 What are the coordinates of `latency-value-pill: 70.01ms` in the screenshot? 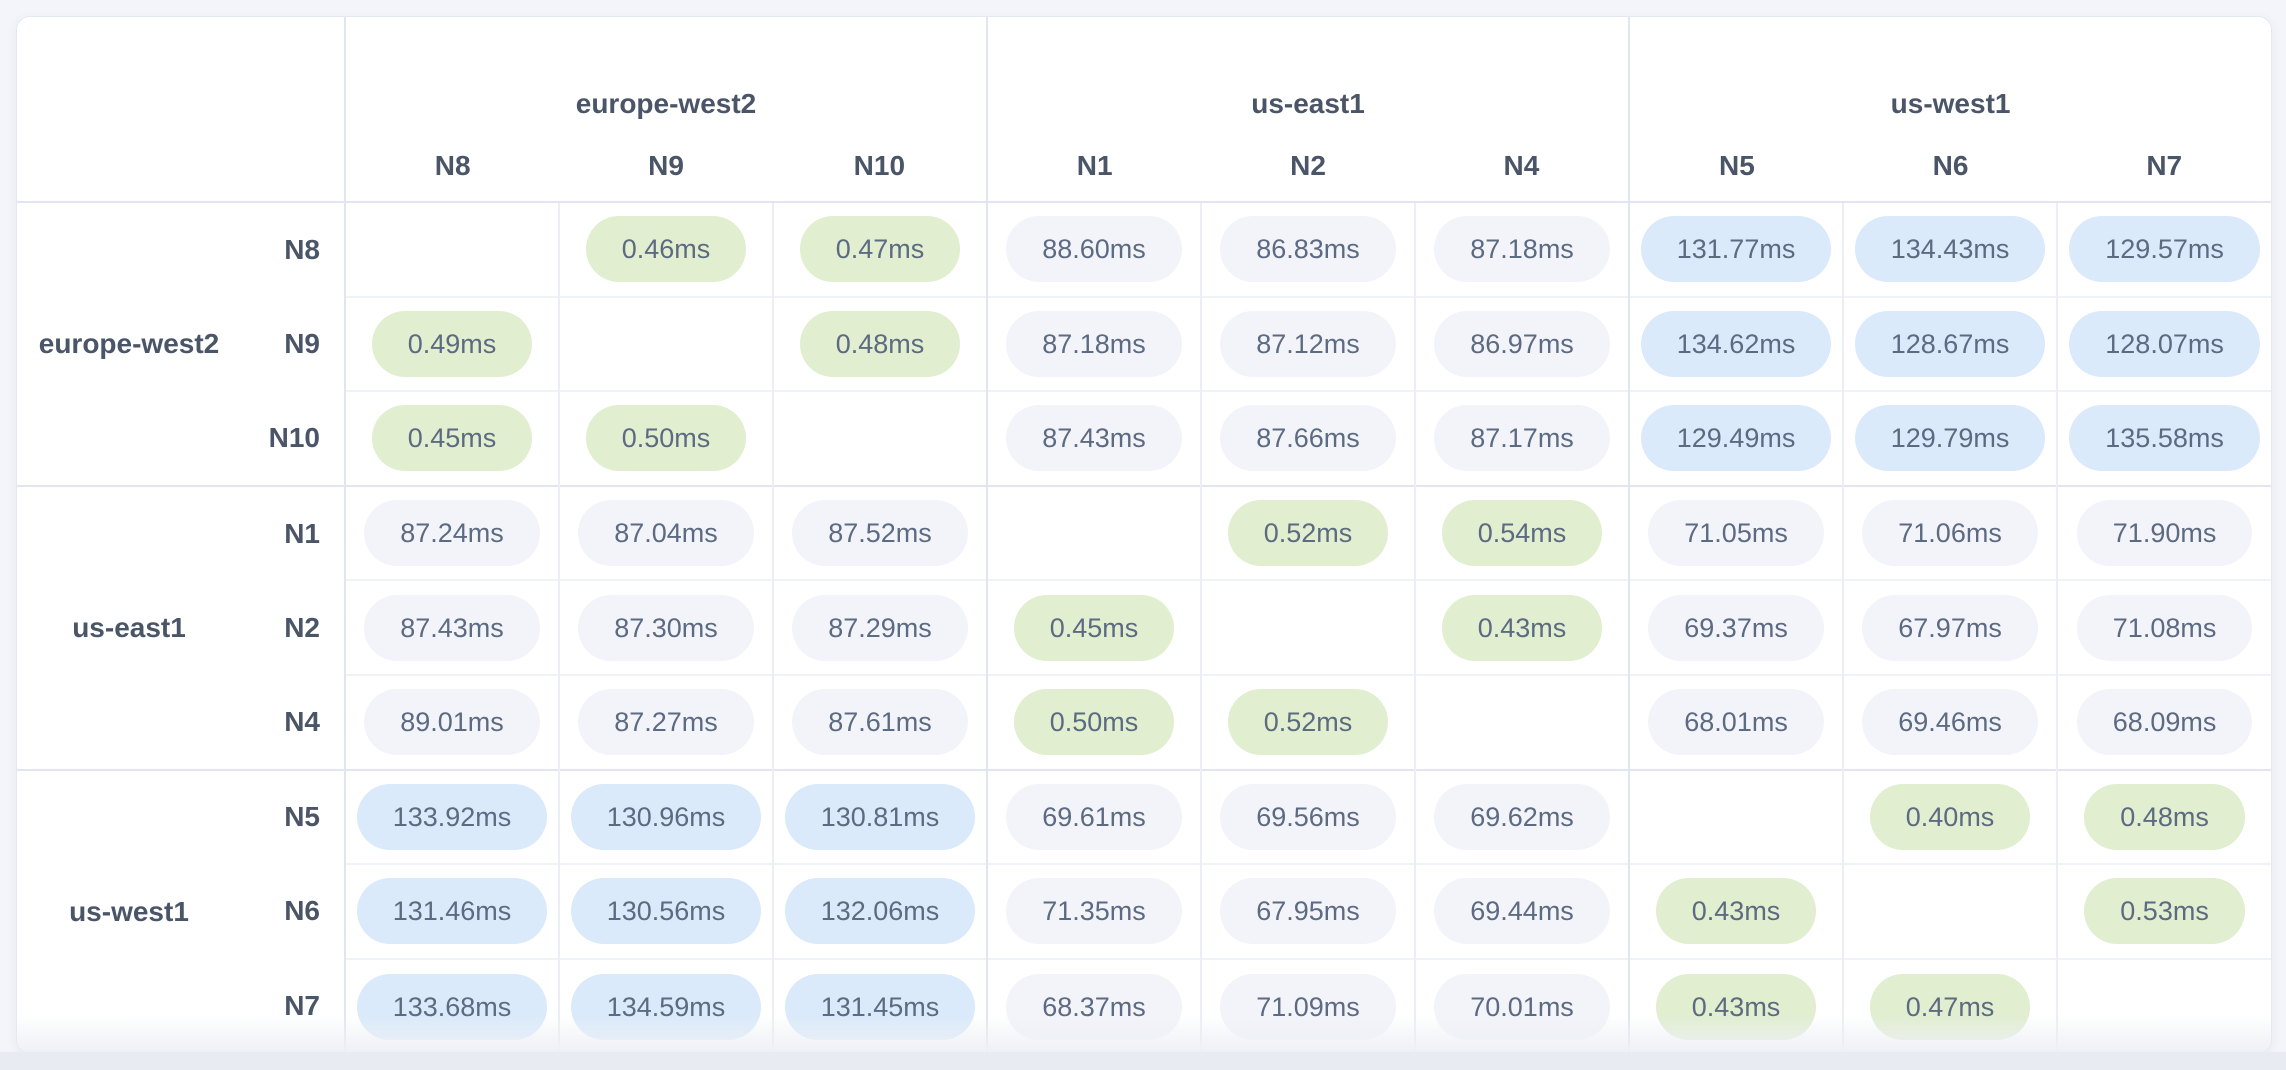 It's located at (1522, 1006).